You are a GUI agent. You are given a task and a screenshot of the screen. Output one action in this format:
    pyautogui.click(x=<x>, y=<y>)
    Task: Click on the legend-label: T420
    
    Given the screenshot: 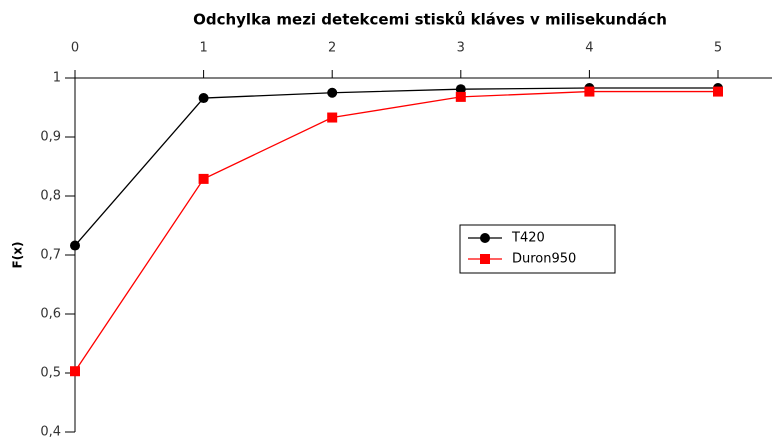 What is the action you would take?
    pyautogui.click(x=528, y=238)
    